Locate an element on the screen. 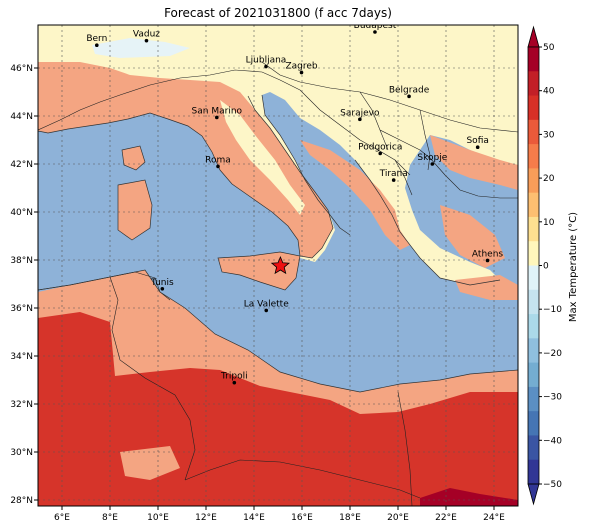  lat-tick-label: 40°N is located at coordinates (21, 213).